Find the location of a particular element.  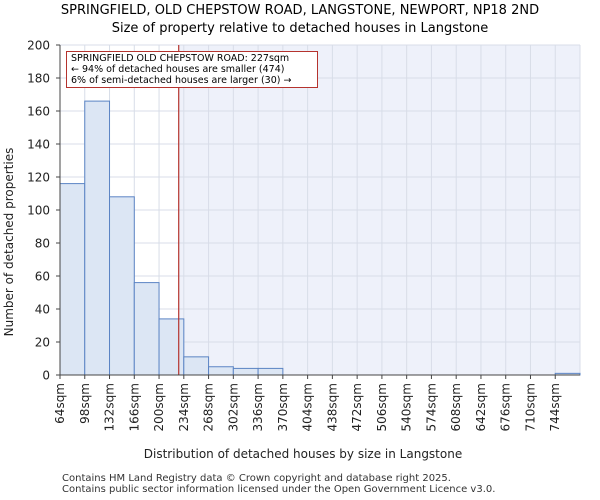

x-tick-label: 268sqm is located at coordinates (209, 407).